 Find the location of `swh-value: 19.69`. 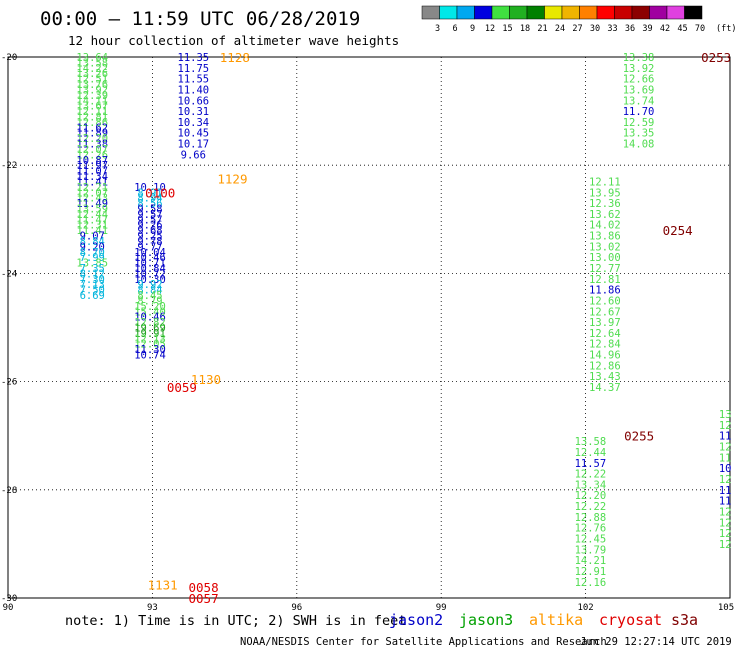

swh-value: 19.69 is located at coordinates (150, 329).